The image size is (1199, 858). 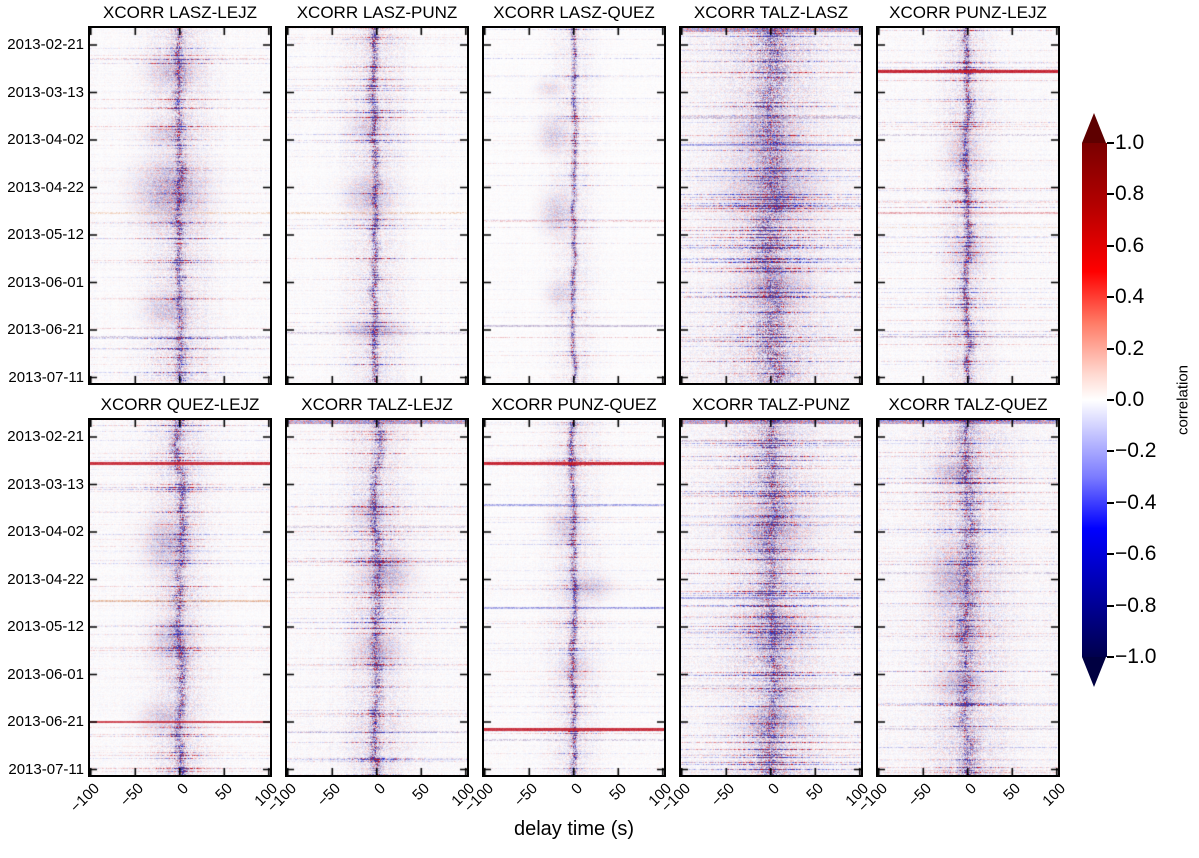 What do you see at coordinates (180, 404) in the screenshot?
I see `panel-title: XCORR QUEZ-LEJZ` at bounding box center [180, 404].